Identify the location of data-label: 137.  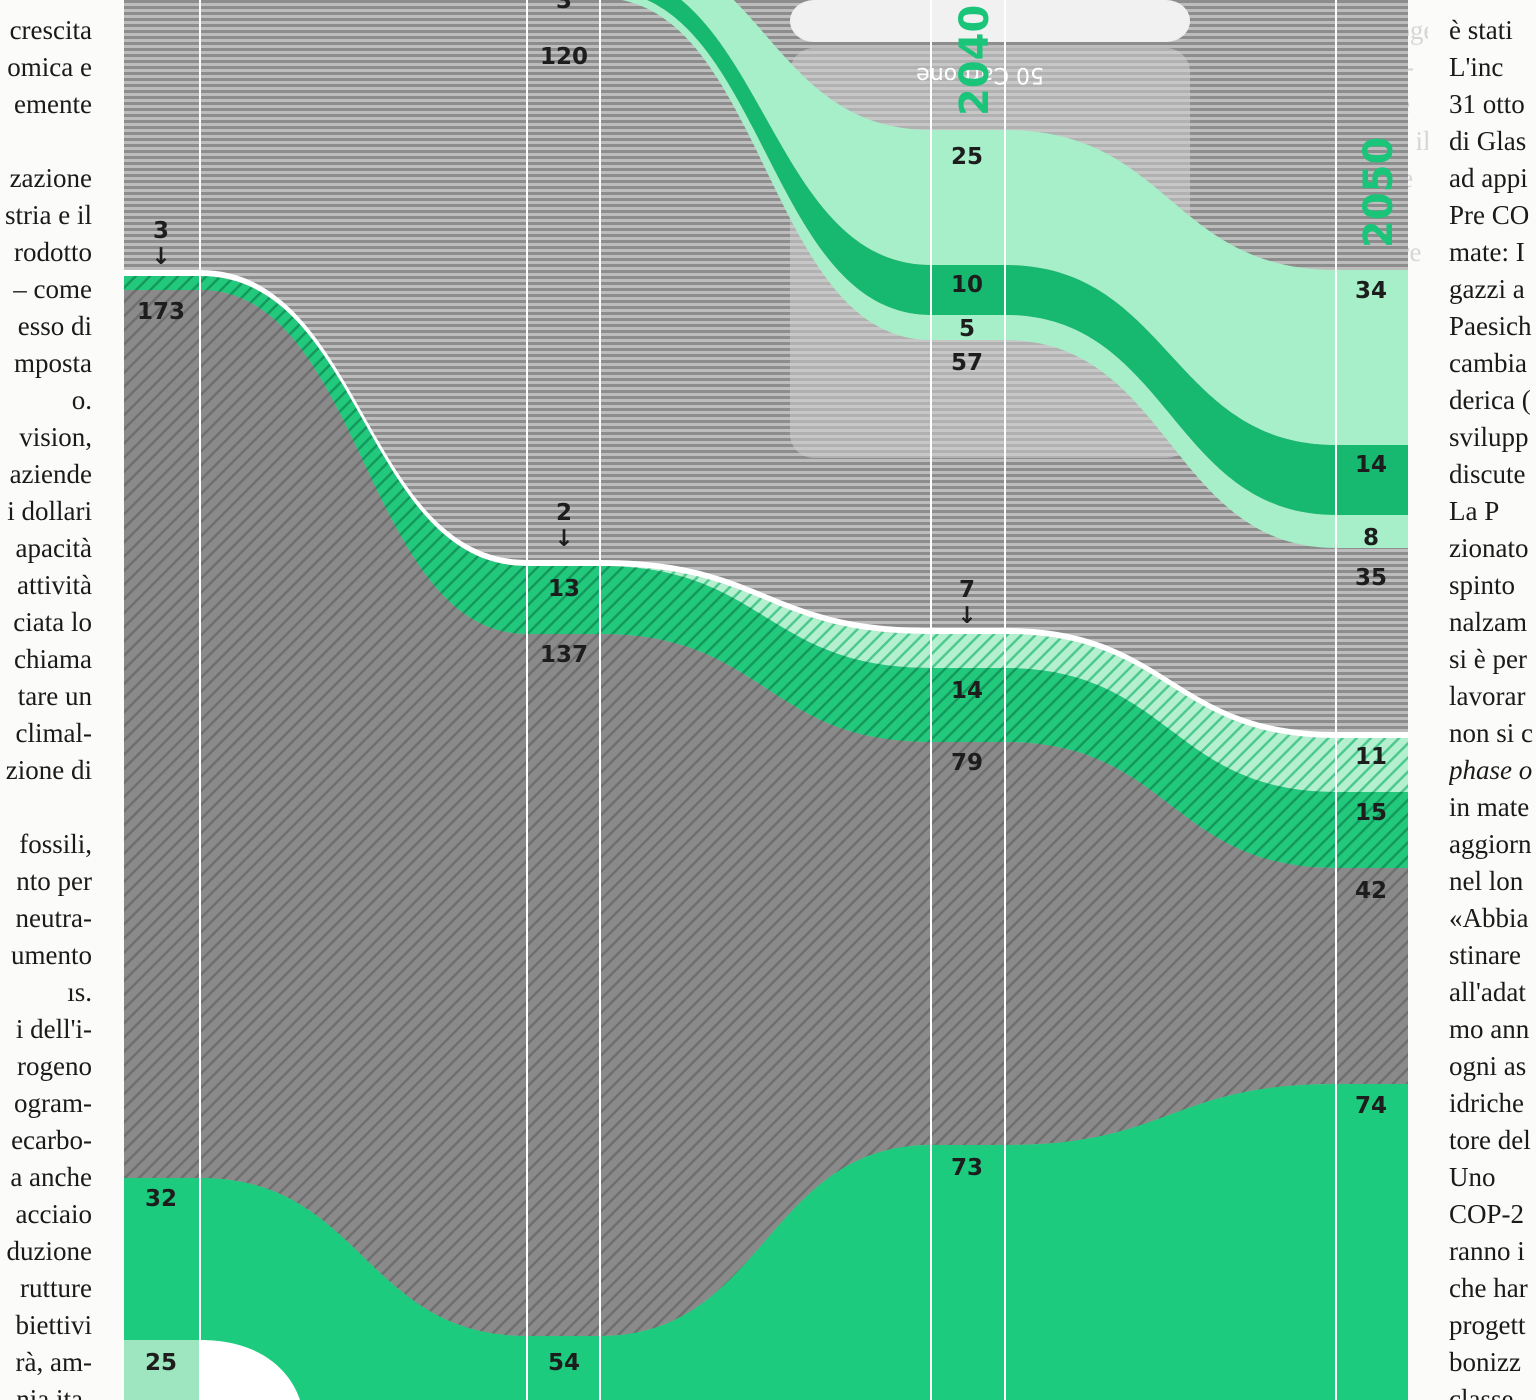
(564, 655).